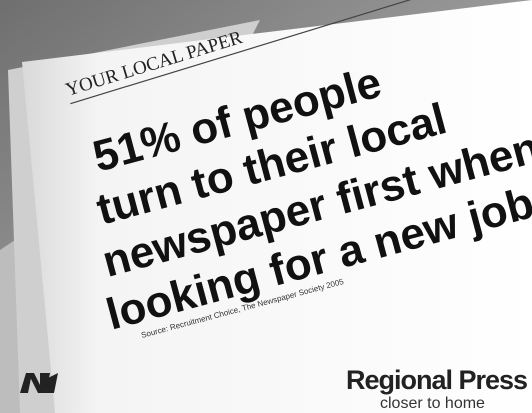  I want to click on brand-name: Regional Press, so click(436, 380).